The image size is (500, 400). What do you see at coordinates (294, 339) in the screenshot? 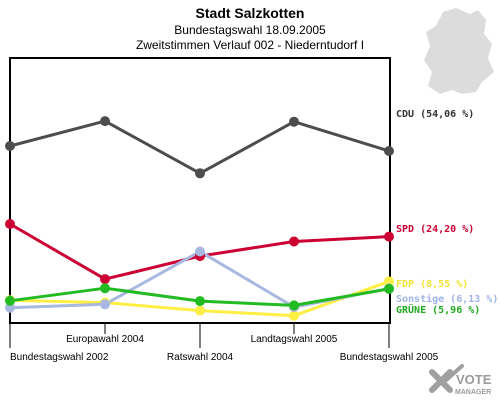
I see `x-tick-label: Landtagswahl 2005` at bounding box center [294, 339].